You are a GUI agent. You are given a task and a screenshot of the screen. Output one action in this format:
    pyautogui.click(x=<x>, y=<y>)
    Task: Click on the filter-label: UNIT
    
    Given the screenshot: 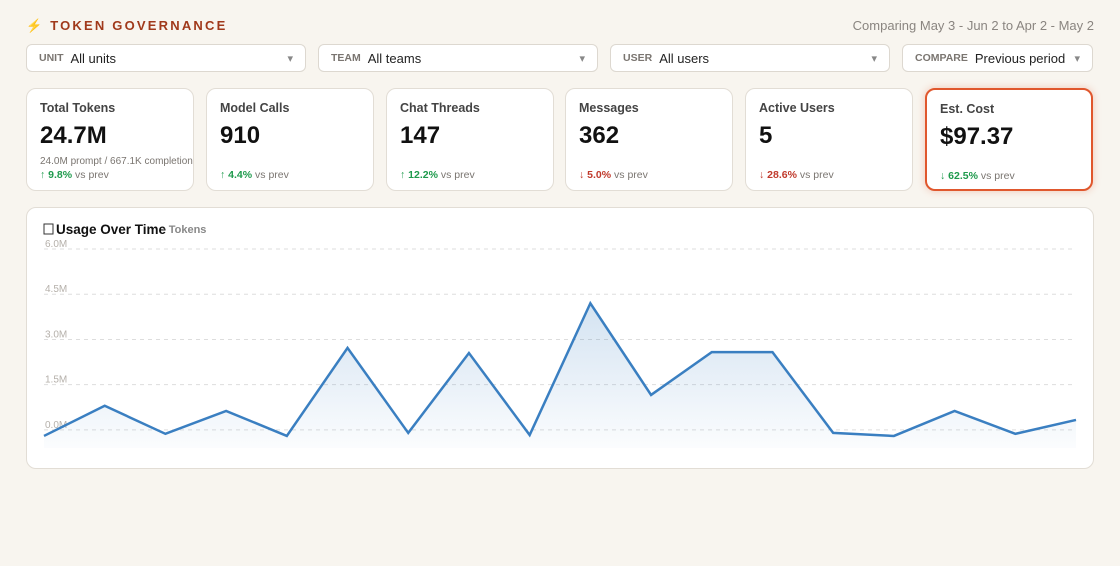 What is the action you would take?
    pyautogui.click(x=51, y=58)
    